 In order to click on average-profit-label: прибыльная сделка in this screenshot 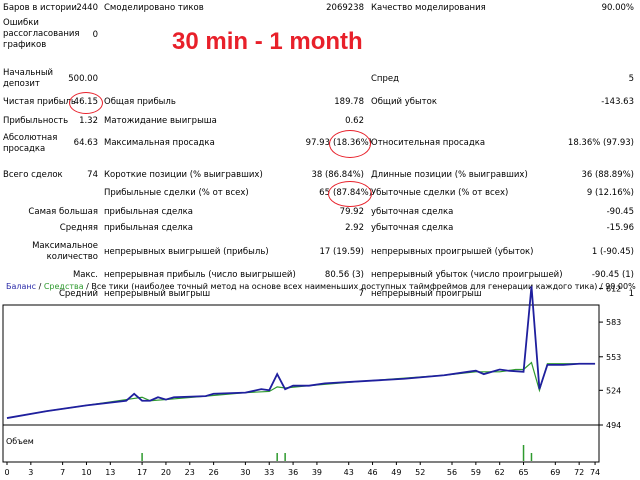, I will do `click(149, 228)`.